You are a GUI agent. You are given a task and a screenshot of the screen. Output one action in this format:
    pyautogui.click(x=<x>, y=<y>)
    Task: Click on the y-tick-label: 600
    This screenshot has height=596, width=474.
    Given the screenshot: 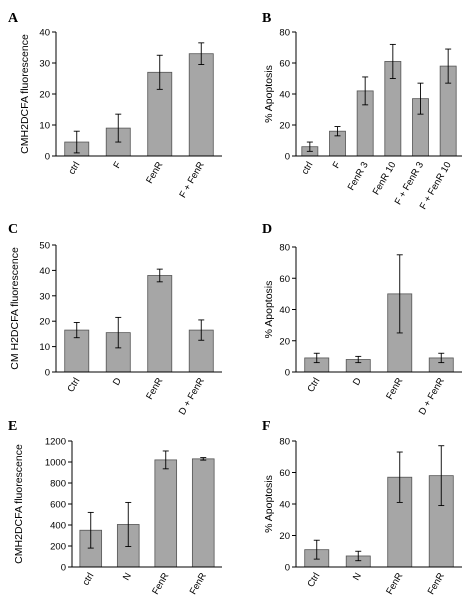 What is the action you would take?
    pyautogui.click(x=58, y=505)
    